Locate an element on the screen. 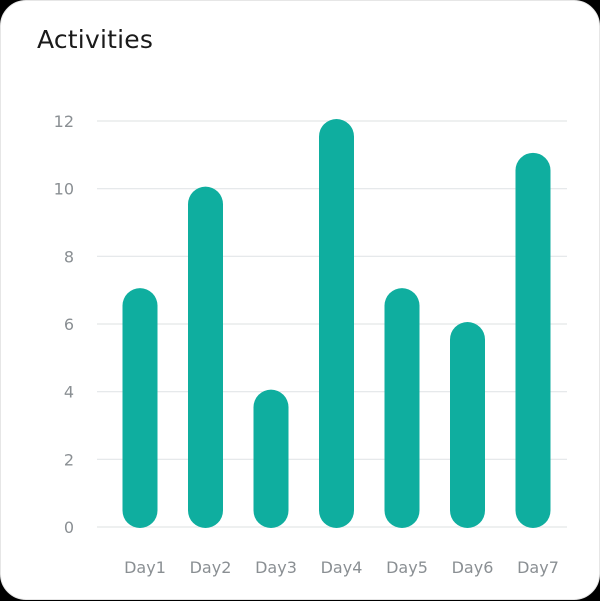 This screenshot has height=601, width=600. chart-title: Activities is located at coordinates (95, 39).